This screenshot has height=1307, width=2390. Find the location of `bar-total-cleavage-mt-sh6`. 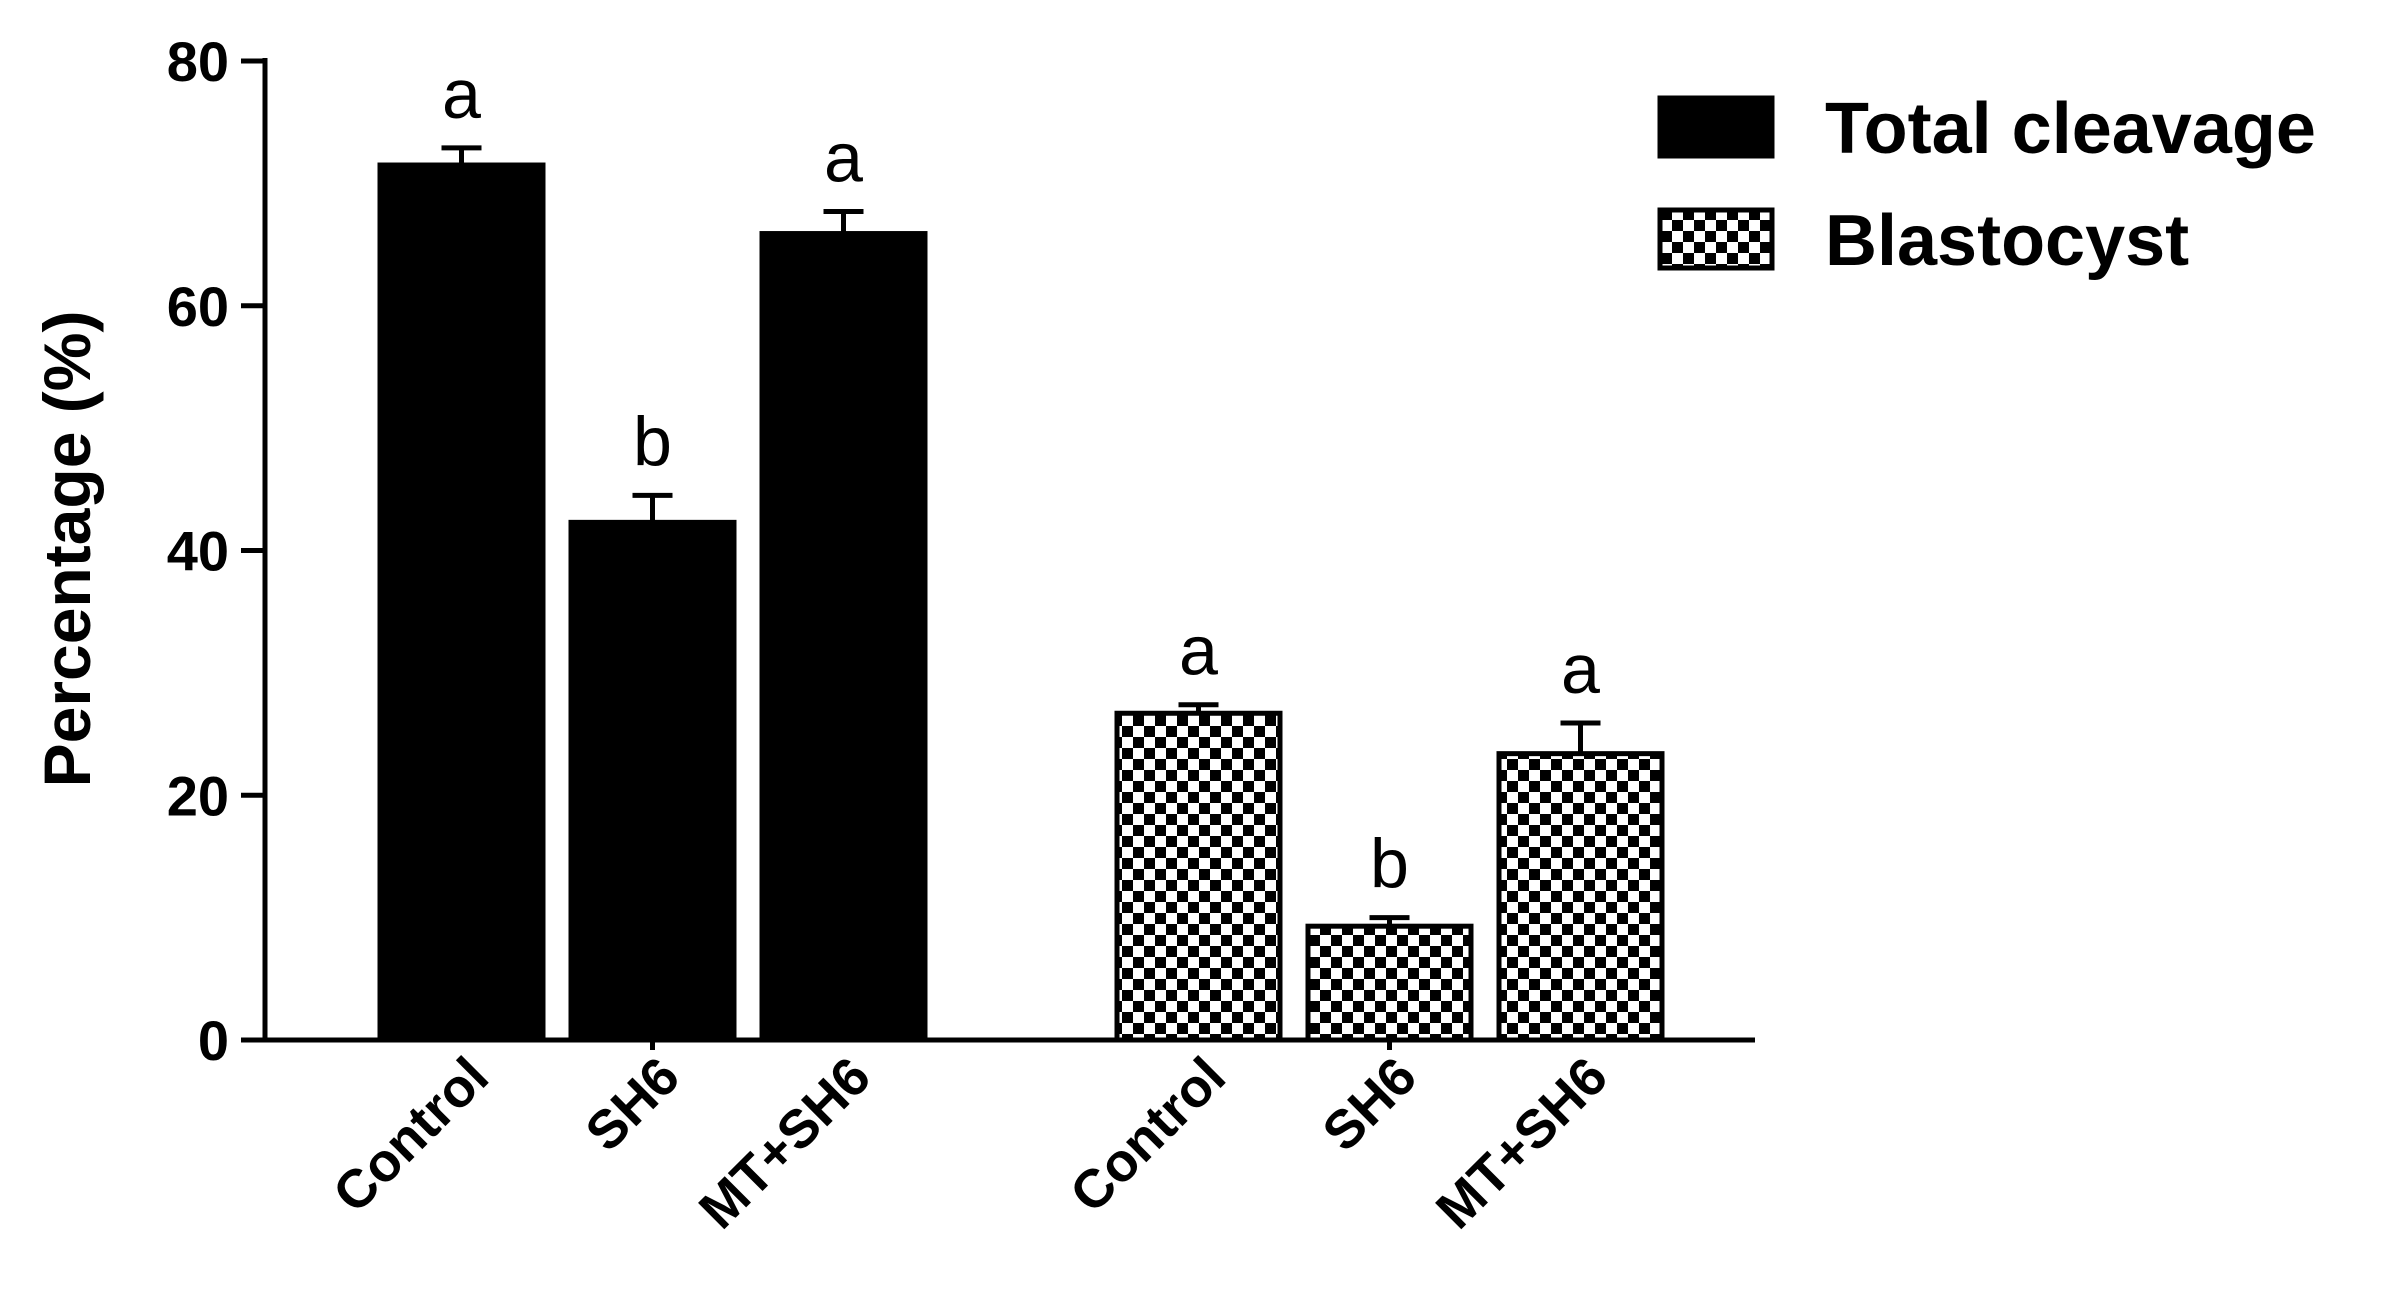

bar-total-cleavage-mt-sh6 is located at coordinates (843, 637).